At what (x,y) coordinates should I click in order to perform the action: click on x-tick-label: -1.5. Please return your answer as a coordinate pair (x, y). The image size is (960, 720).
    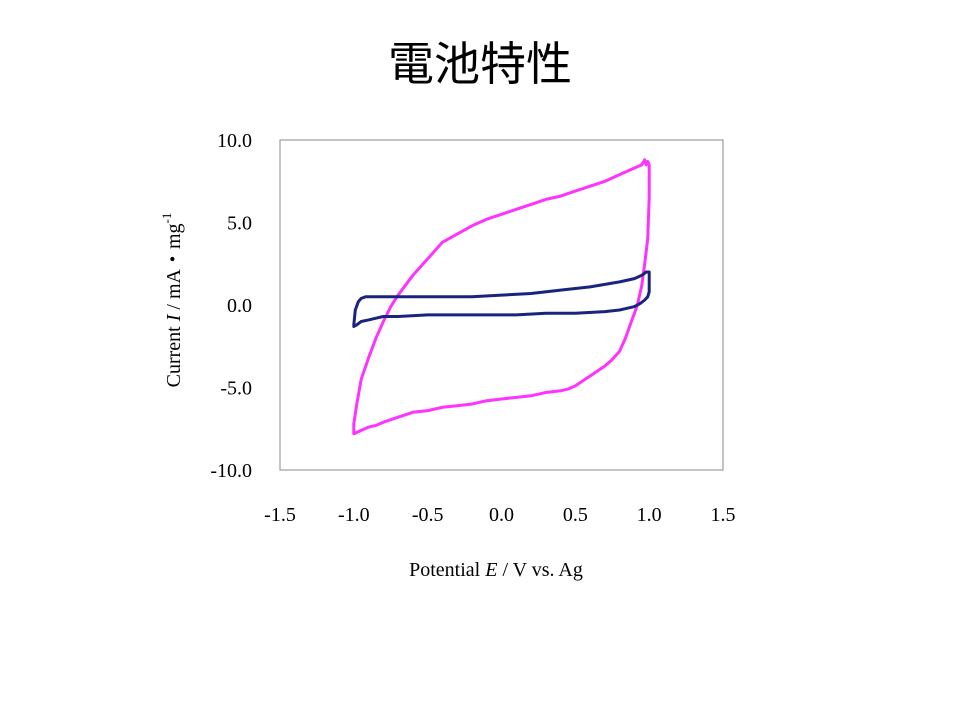
    Looking at the image, I should click on (280, 515).